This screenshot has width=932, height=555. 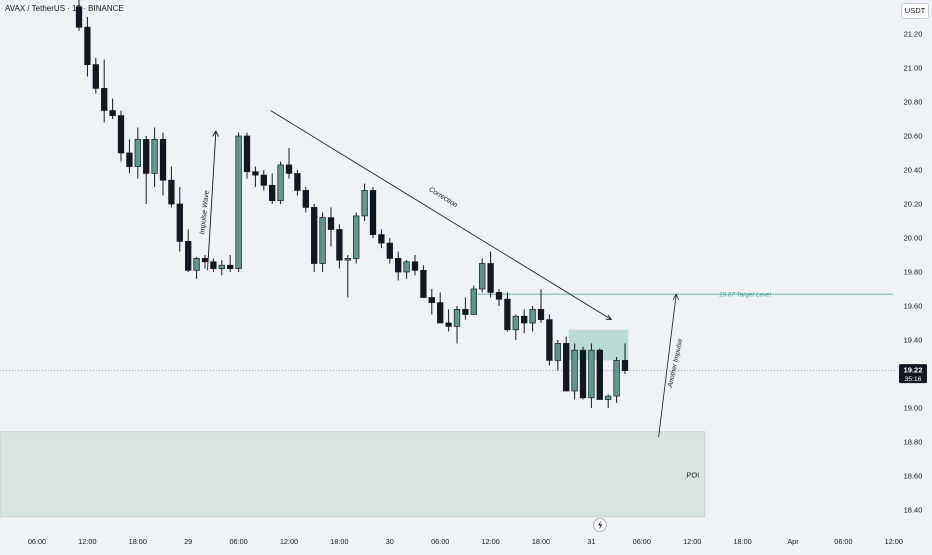 What do you see at coordinates (913, 374) in the screenshot?
I see `last-price-badge` at bounding box center [913, 374].